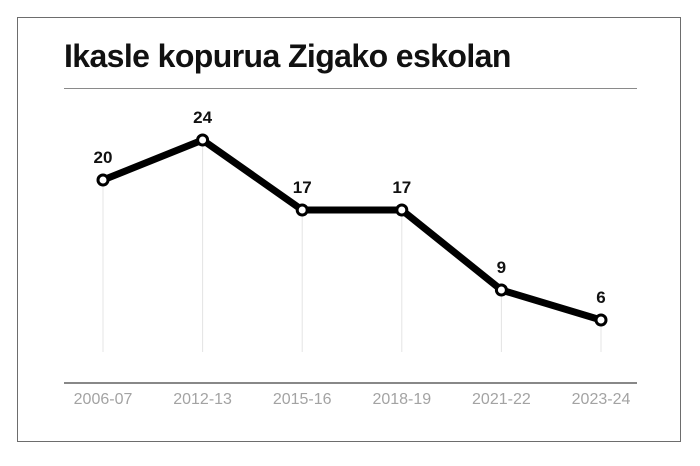  I want to click on x-tick-label: 2018-19, so click(401, 399).